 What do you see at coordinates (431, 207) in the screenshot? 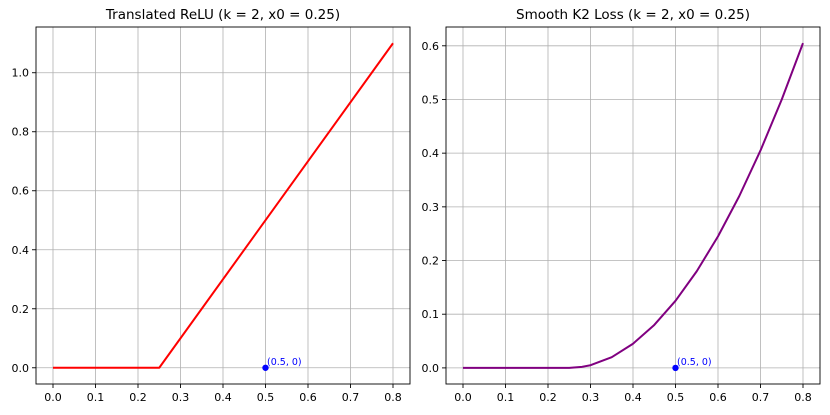
I see `y-tick-label: 0.3` at bounding box center [431, 207].